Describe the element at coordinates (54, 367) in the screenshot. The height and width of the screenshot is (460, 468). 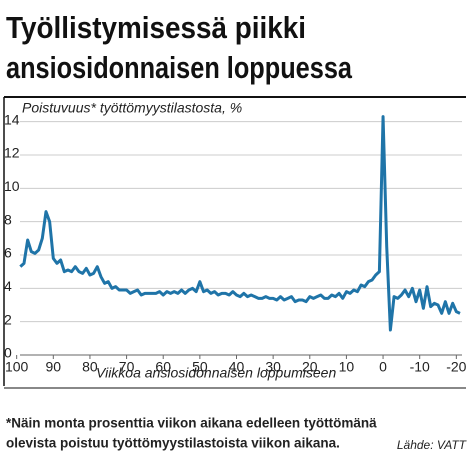
I see `x-tick-label: 90` at that location.